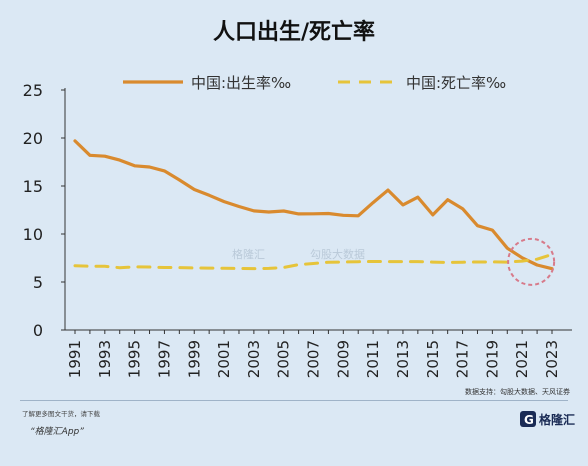 The image size is (588, 466). I want to click on x-tick-label: 1995, so click(135, 359).